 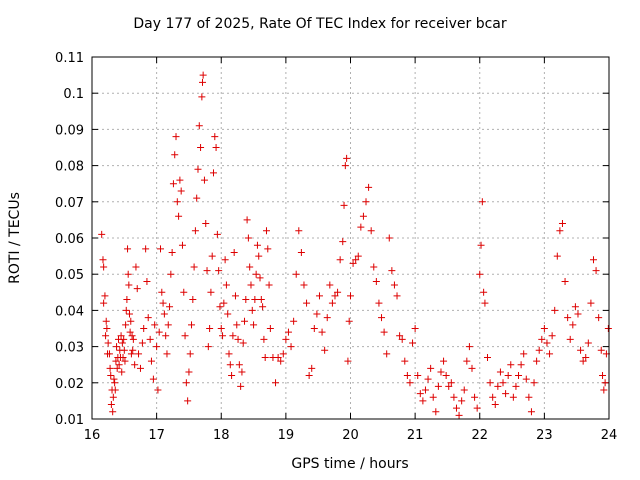 I want to click on y-tick-label: 0.11, so click(x=69, y=58).